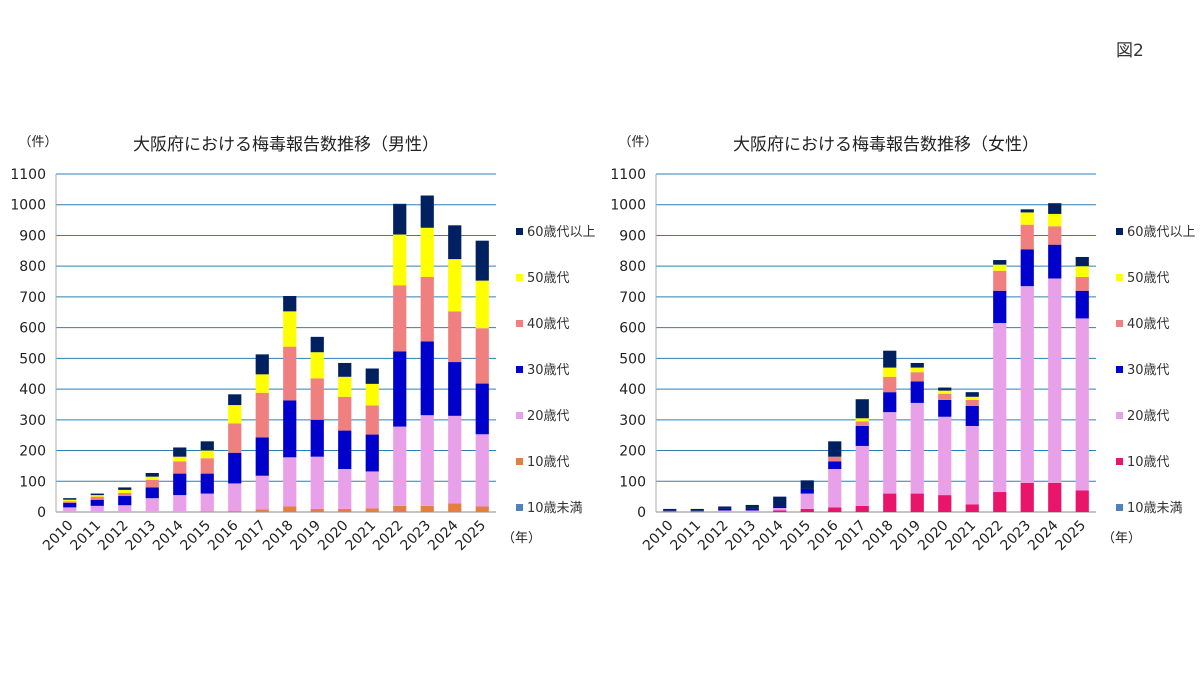 This screenshot has width=1200, height=675. Describe the element at coordinates (641, 513) in the screenshot. I see `female-y-tick-label: 0` at that location.